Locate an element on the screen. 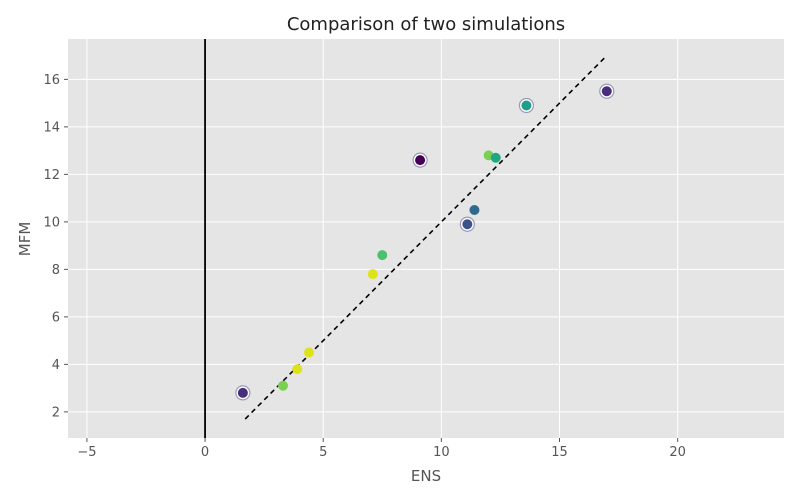 This screenshot has width=800, height=500. y-axis-ticks: 2 4 6 8 10 12 14 16 is located at coordinates (55, 246).